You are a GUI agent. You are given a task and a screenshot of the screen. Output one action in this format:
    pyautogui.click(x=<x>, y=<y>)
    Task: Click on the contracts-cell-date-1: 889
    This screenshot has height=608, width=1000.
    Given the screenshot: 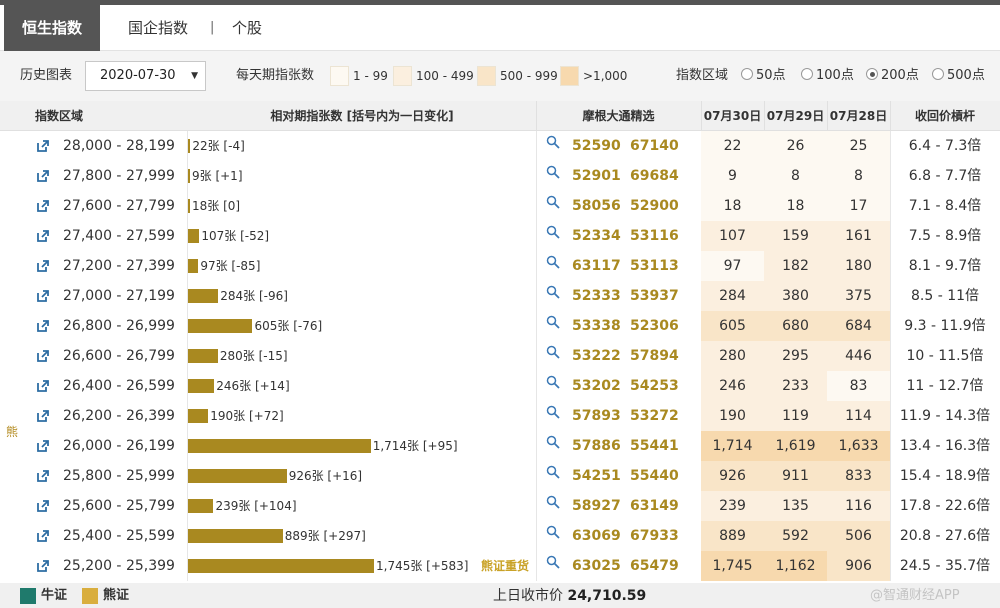 What is the action you would take?
    pyautogui.click(x=732, y=536)
    